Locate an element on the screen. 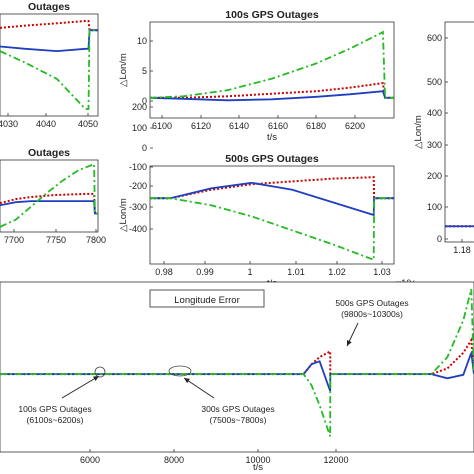 This screenshot has height=474, width=474. x-tick-label: 6120 is located at coordinates (201, 126).